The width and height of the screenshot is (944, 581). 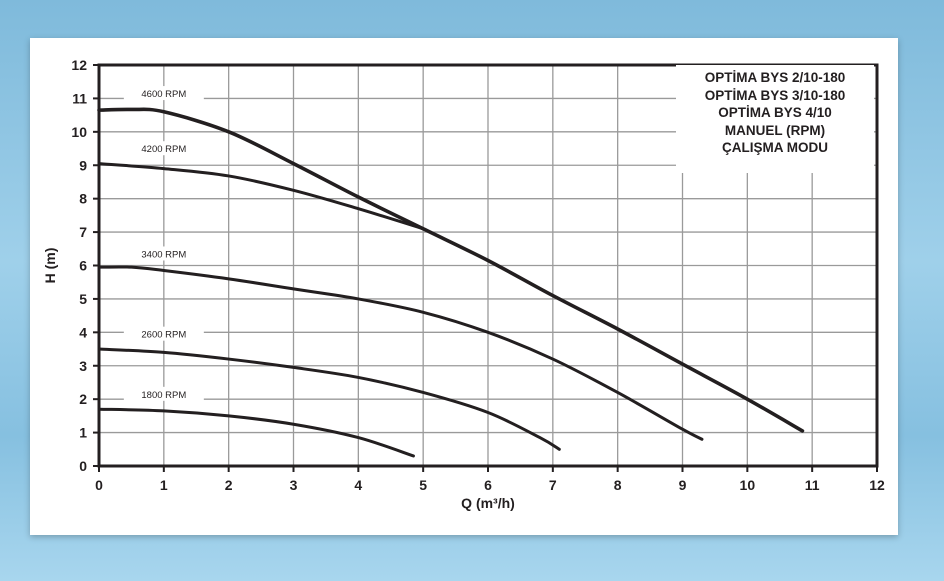 What do you see at coordinates (79, 65) in the screenshot?
I see `y-tick-label: 12` at bounding box center [79, 65].